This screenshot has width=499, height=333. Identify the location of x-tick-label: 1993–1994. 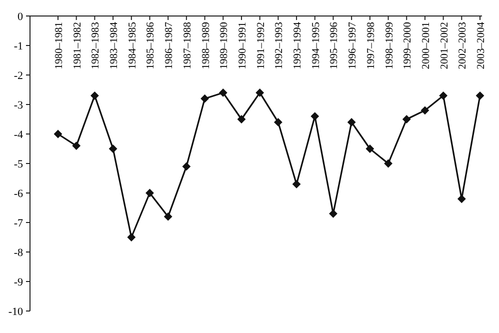
(298, 45).